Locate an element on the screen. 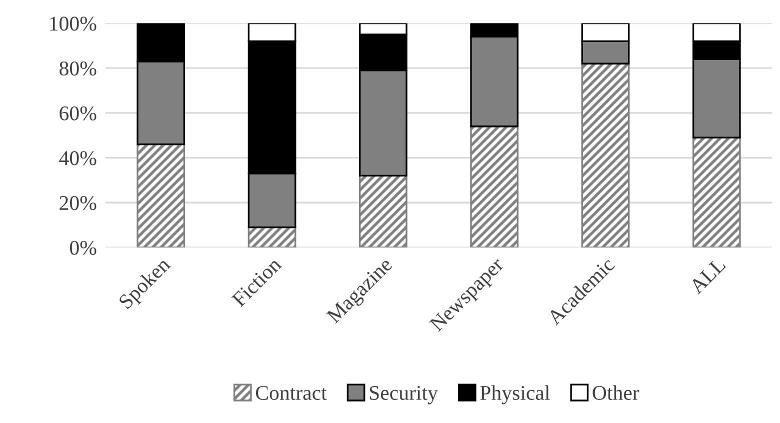 The height and width of the screenshot is (423, 780). y-tick-label: 60% is located at coordinates (78, 113).